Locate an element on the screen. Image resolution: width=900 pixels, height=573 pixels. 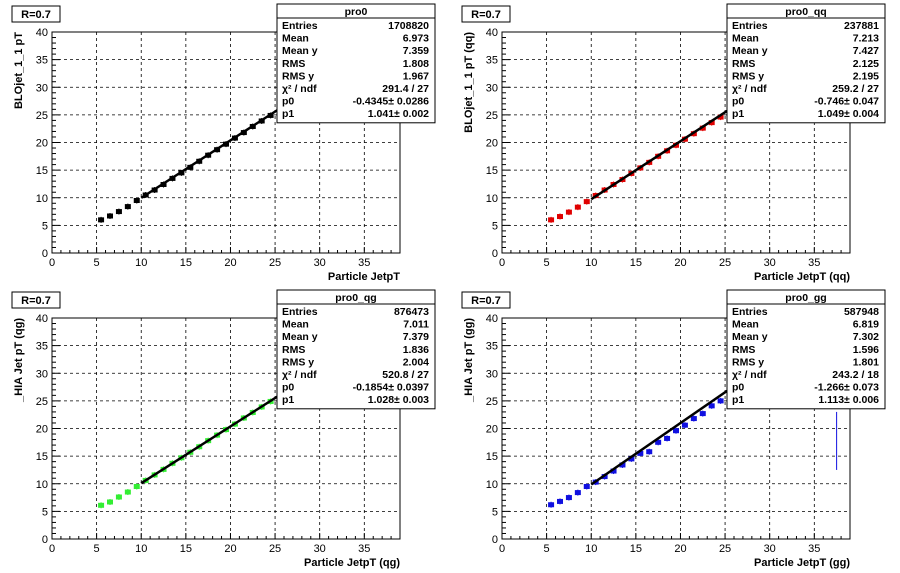
stats-title: pro0_qg is located at coordinates (355, 298).